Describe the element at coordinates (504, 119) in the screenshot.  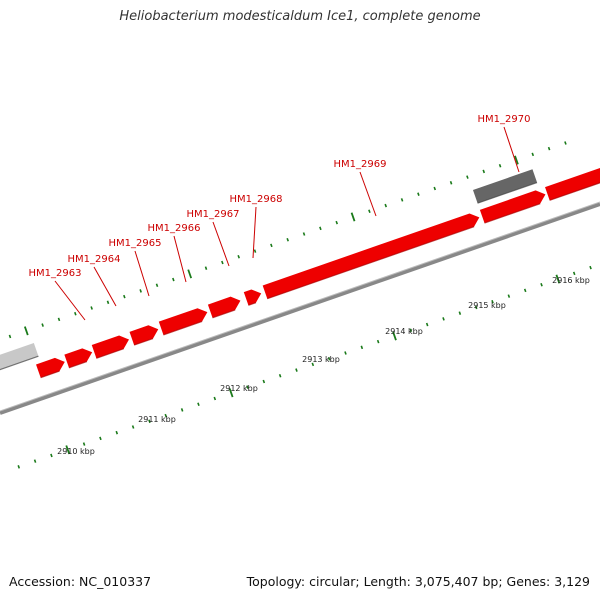
I see `gene-label: HM1_2970` at that location.